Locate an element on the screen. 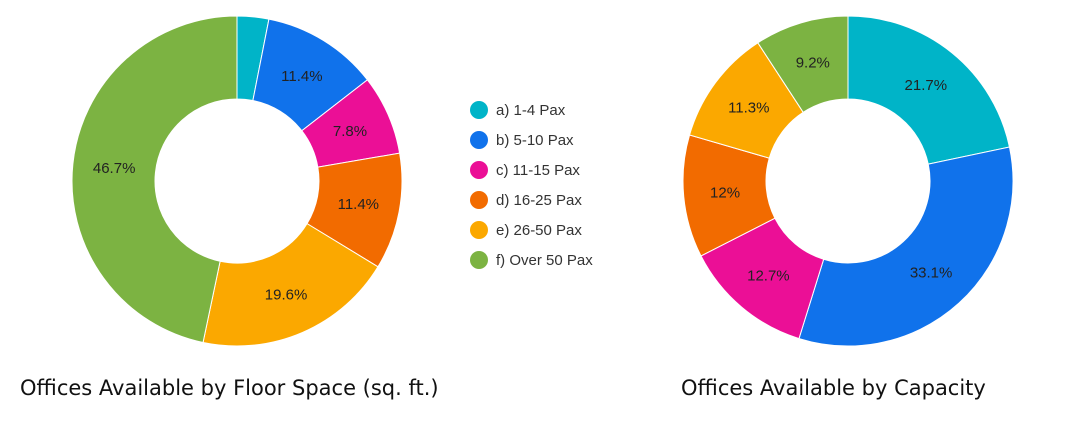  slice-data-label: 12% is located at coordinates (725, 193).